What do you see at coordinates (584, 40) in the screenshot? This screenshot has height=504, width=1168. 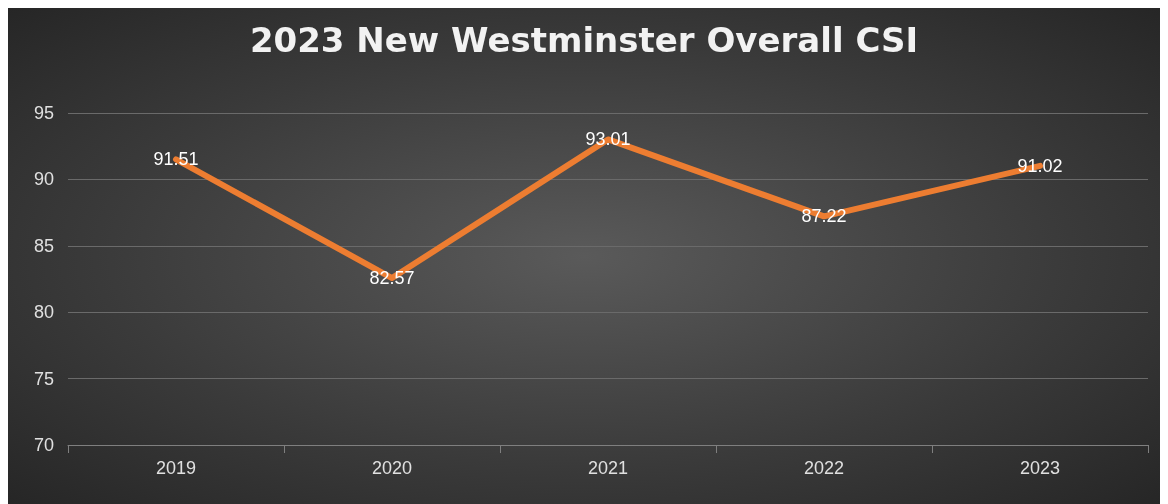 I see `chart-title: 2023 New Westminster Overall CSI` at bounding box center [584, 40].